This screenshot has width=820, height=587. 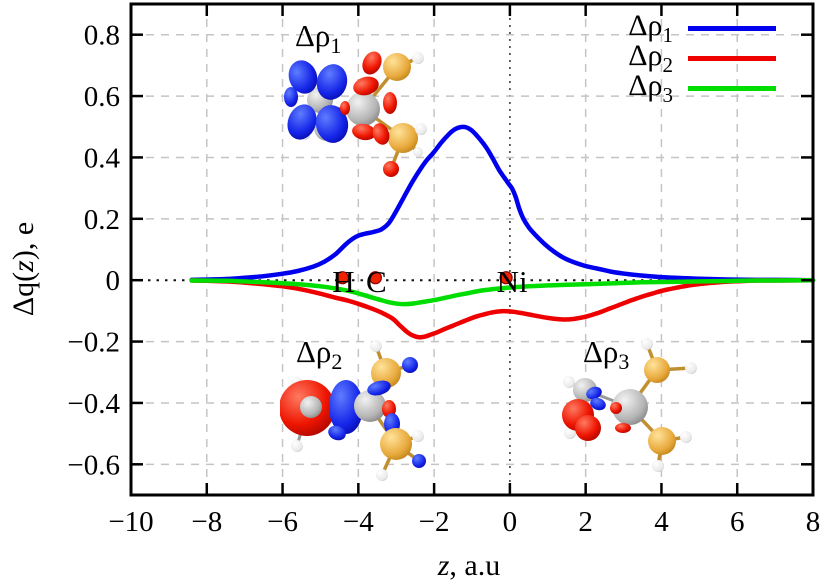 What do you see at coordinates (102, 36) in the screenshot?
I see `y-tick-label: 0.8` at bounding box center [102, 36].